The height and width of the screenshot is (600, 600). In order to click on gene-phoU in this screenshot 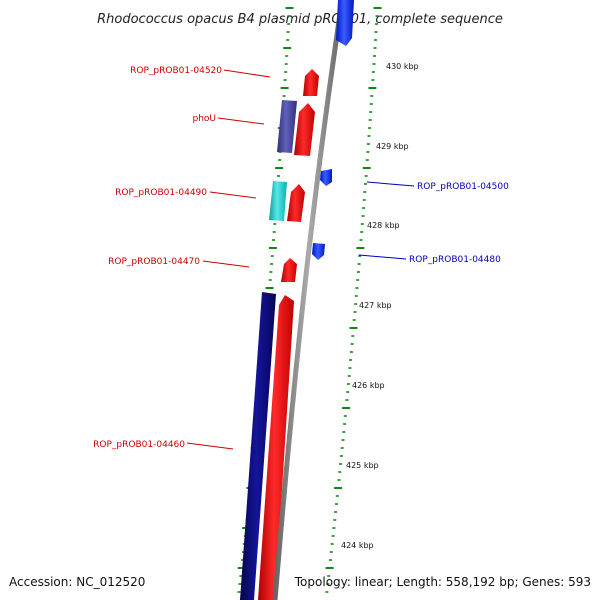, I will do `click(304, 129)`.